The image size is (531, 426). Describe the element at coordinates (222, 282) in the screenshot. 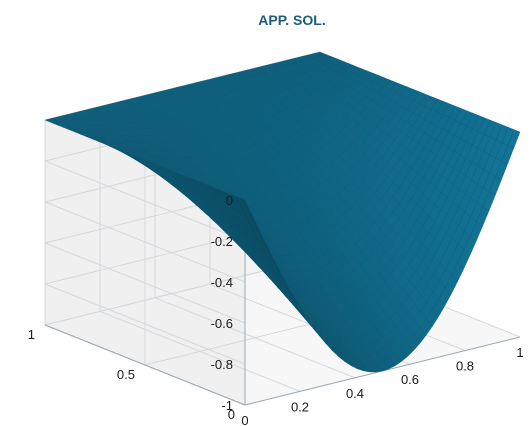

I see `z-tick-label: -0.4` at that location.